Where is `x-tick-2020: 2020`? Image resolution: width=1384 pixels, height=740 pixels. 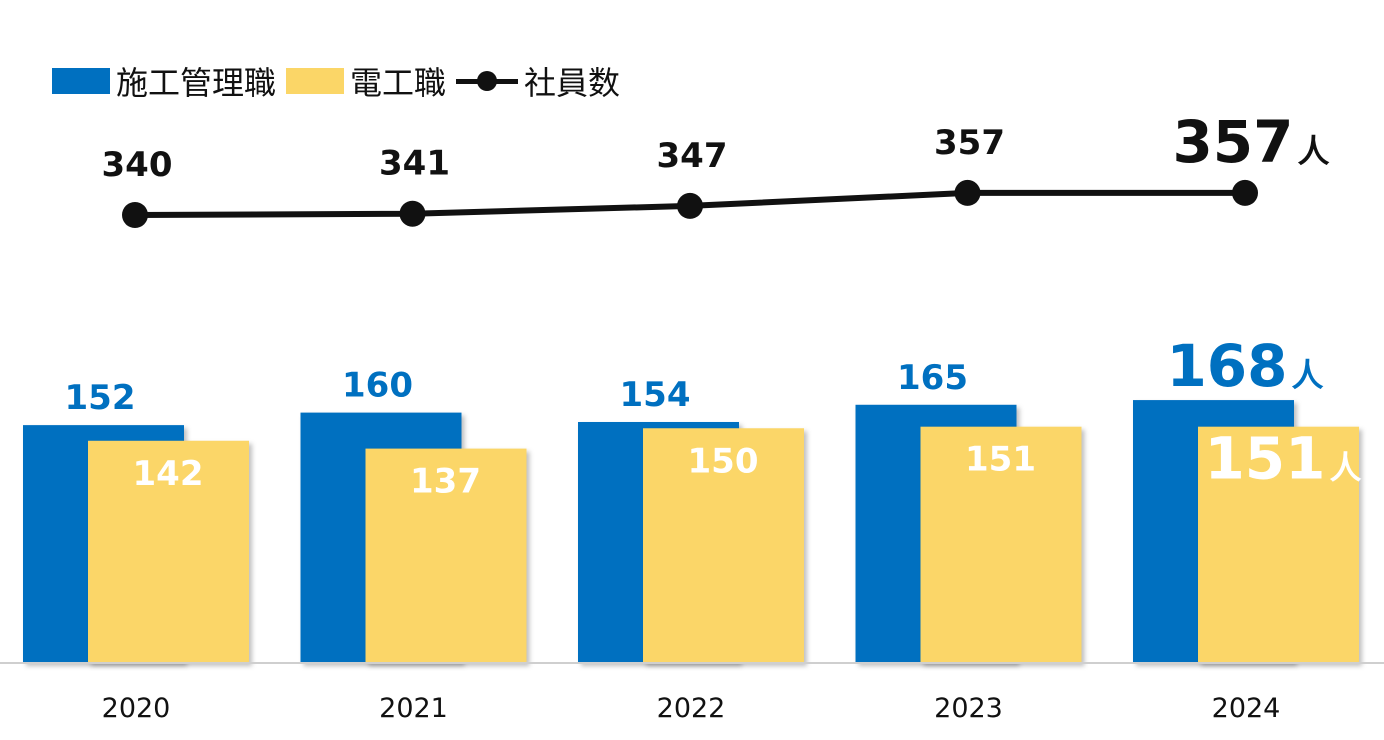 x-tick-2020: 2020 is located at coordinates (136, 708).